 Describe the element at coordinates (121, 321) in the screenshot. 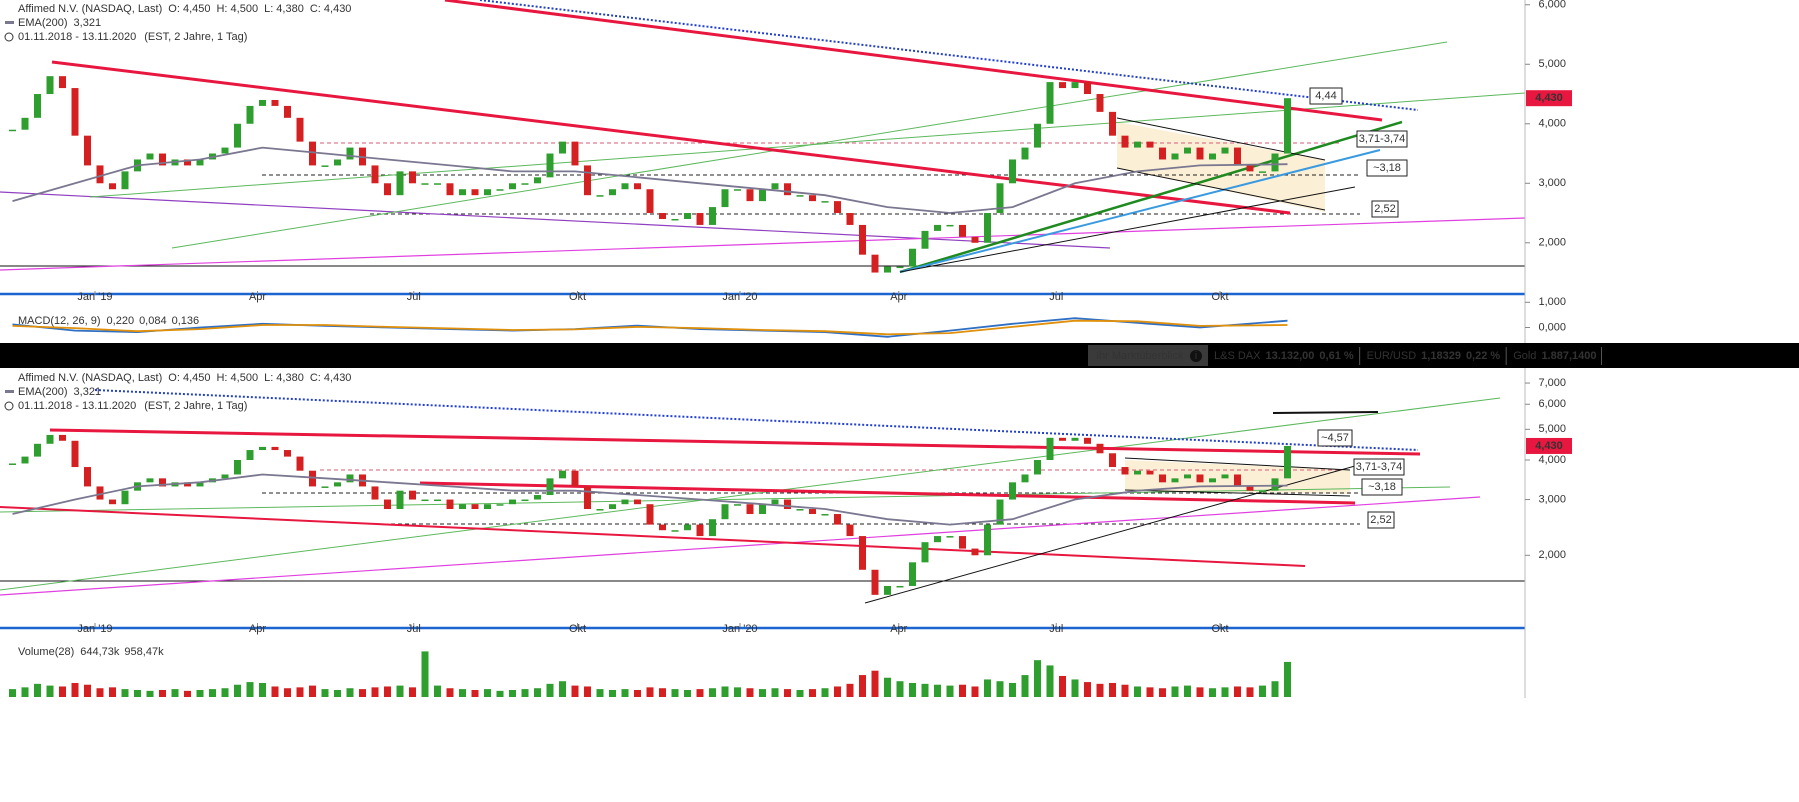

I see `macd-legend-value: 0,220` at that location.